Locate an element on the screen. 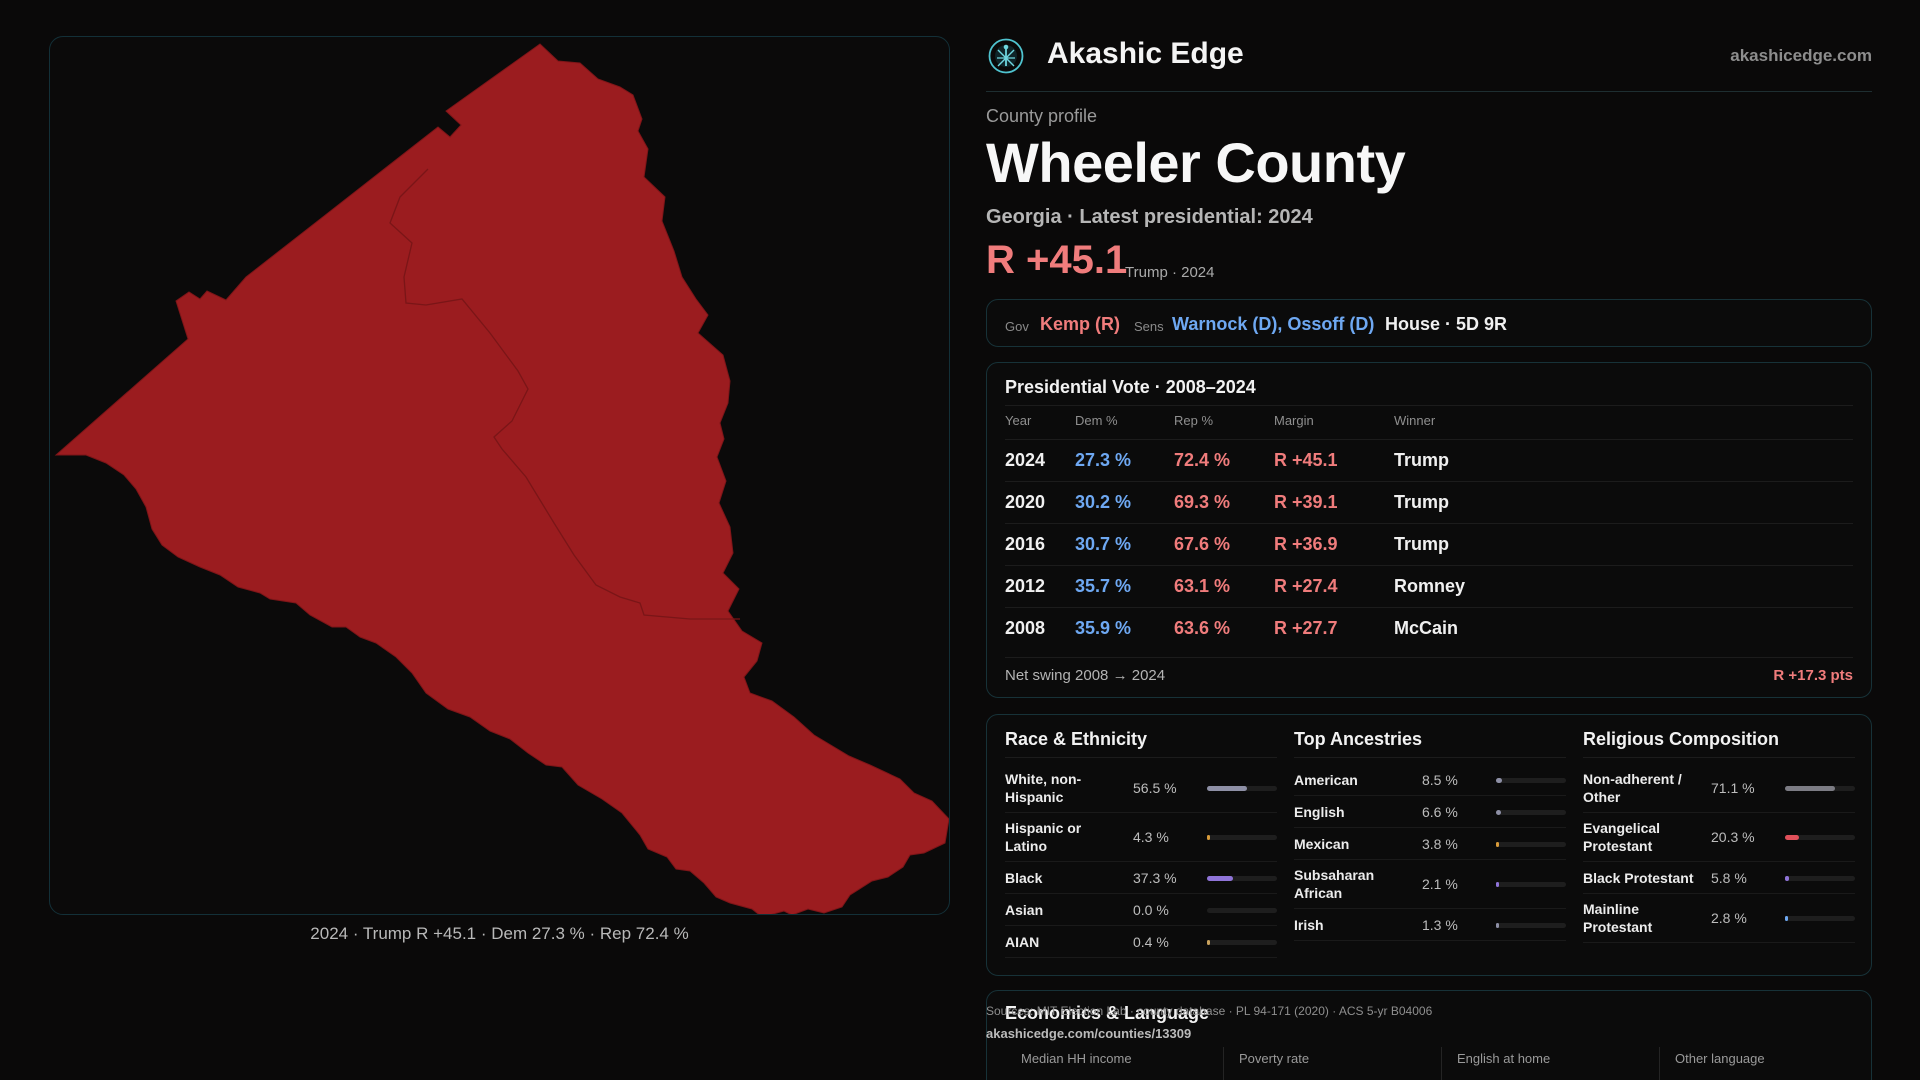 Image resolution: width=1920 pixels, height=1080 pixels. demographic-value: 6.6 % is located at coordinates (1440, 811).